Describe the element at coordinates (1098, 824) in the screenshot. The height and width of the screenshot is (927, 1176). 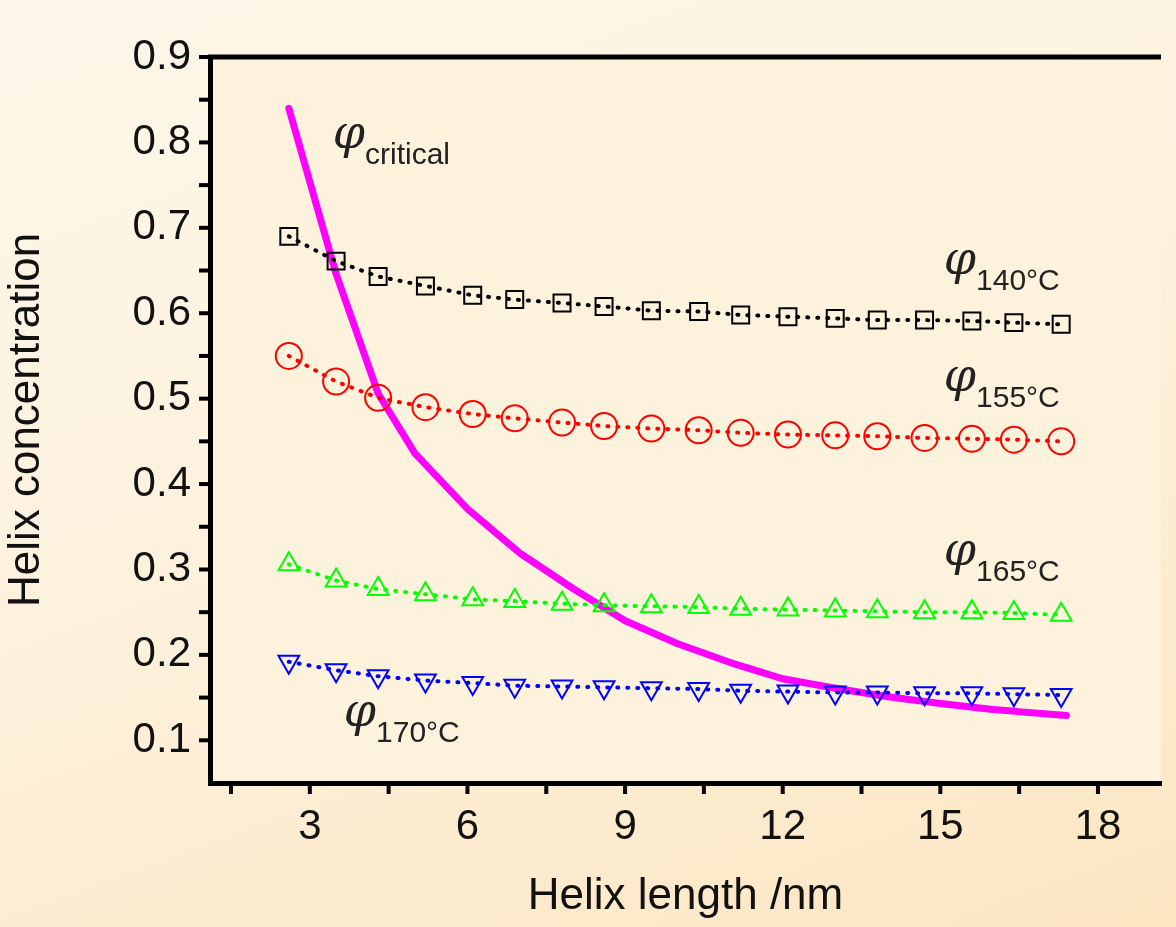
I see `x-tick-label: 18` at that location.